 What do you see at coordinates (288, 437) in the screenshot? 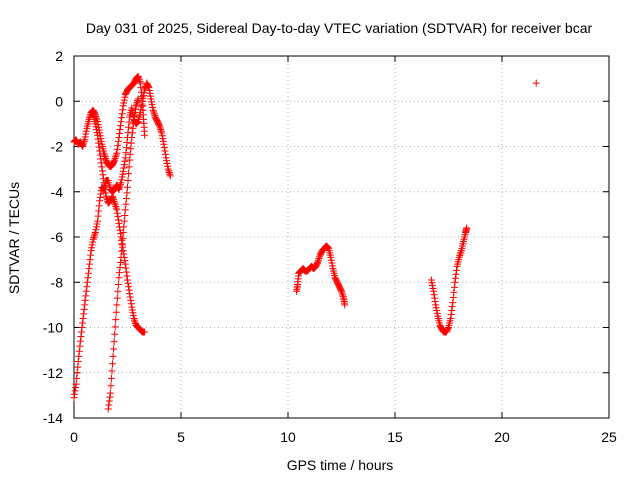
I see `x-tick-label: 10` at bounding box center [288, 437].